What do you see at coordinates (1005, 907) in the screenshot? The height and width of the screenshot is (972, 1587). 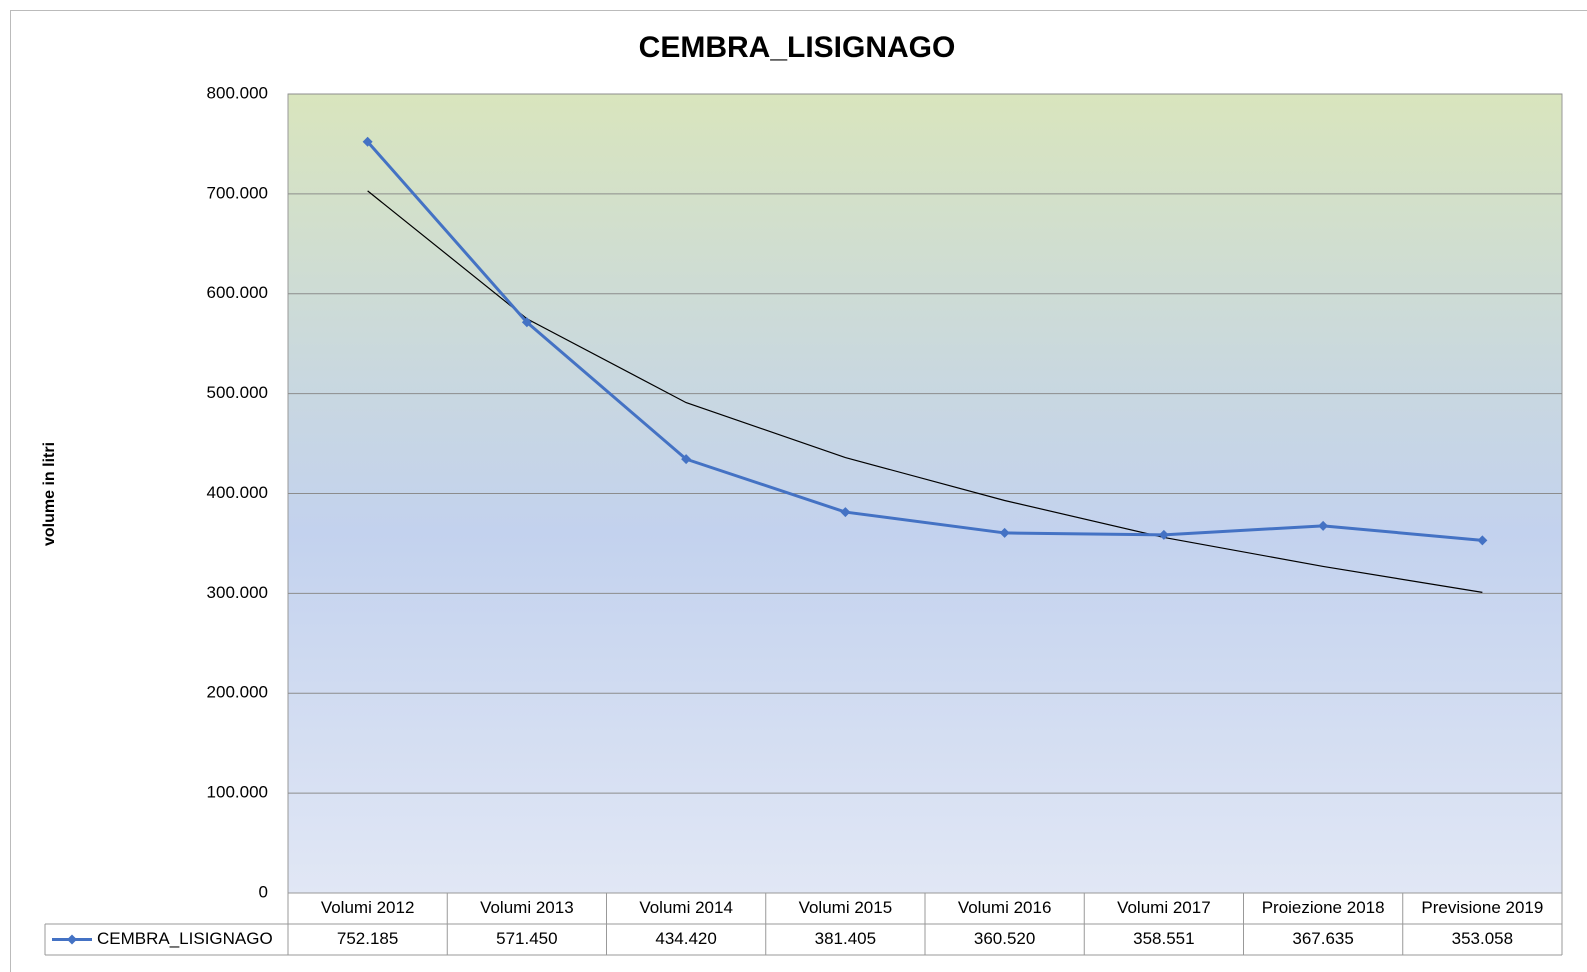 I see `x-tick-label: Volumi 2016` at bounding box center [1005, 907].